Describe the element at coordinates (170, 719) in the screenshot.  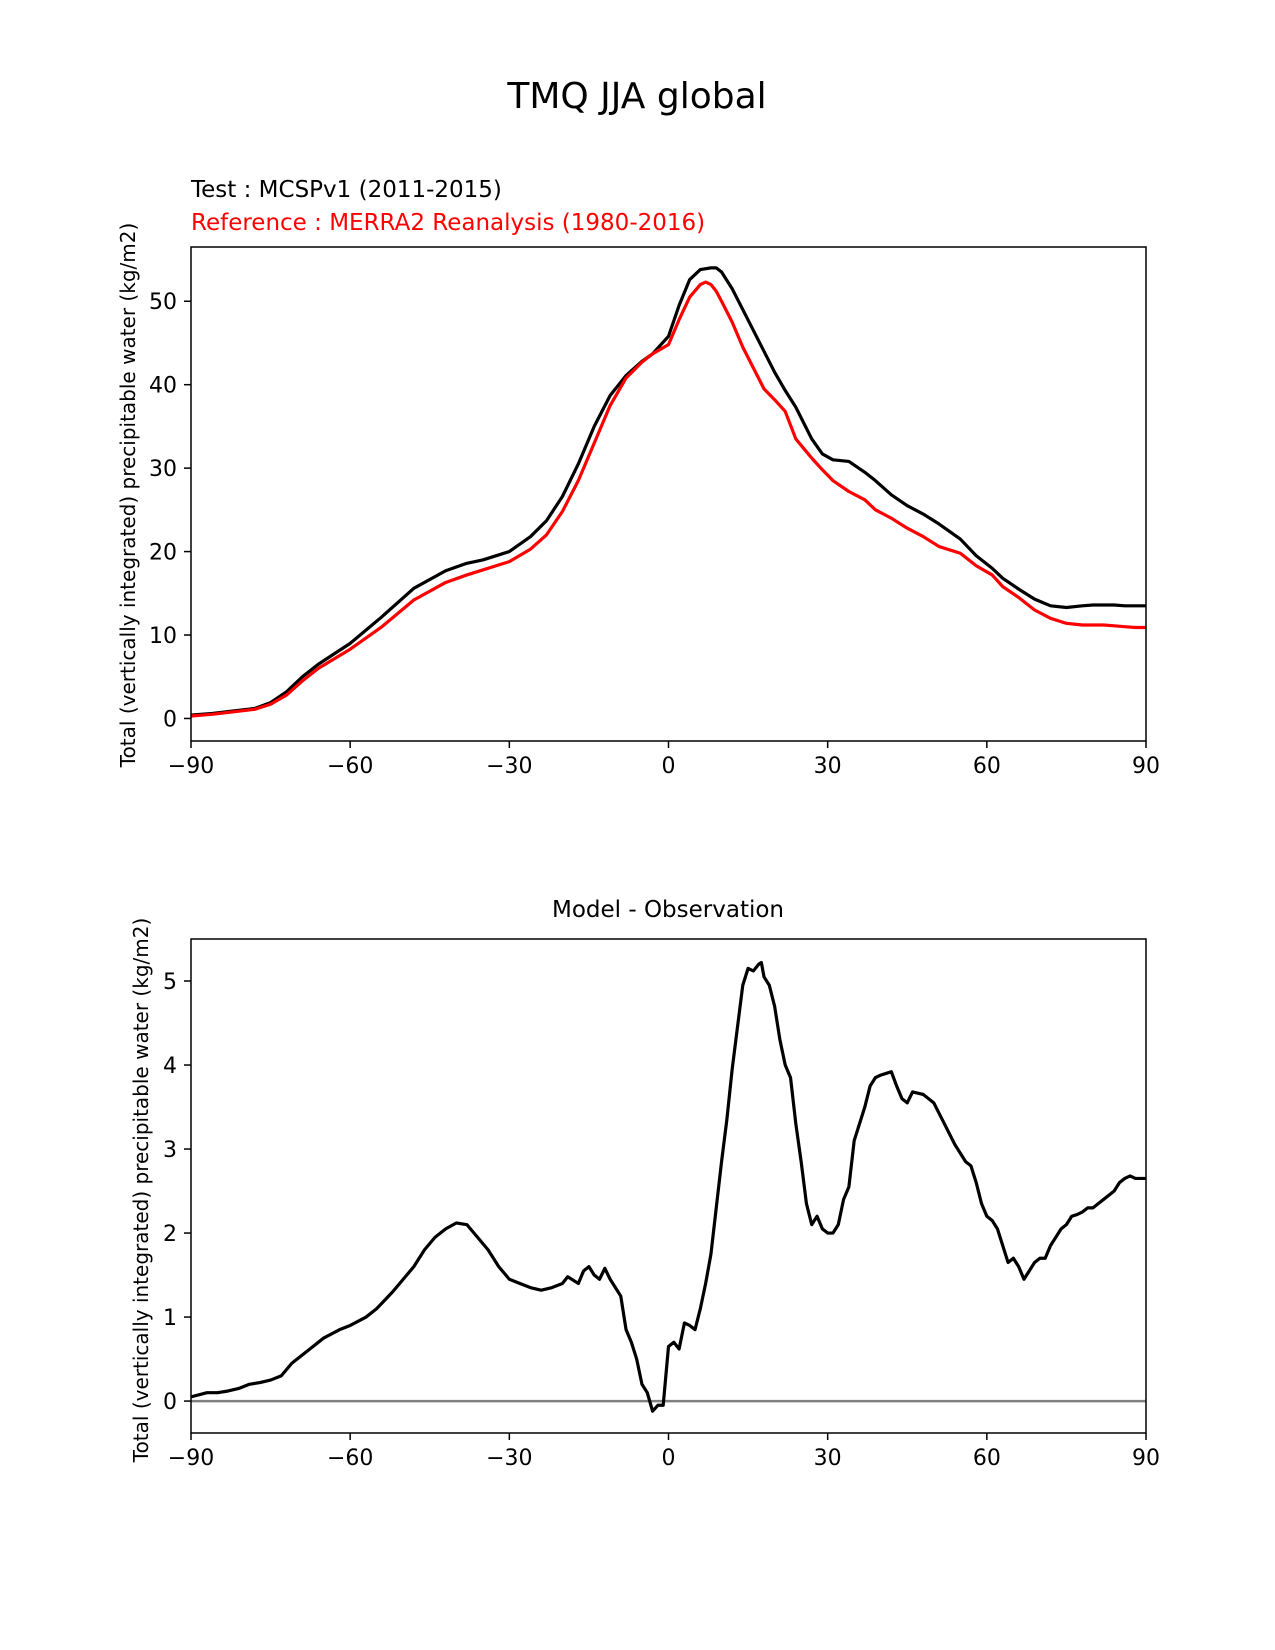
I see `top-y-tick-label: 0` at that location.